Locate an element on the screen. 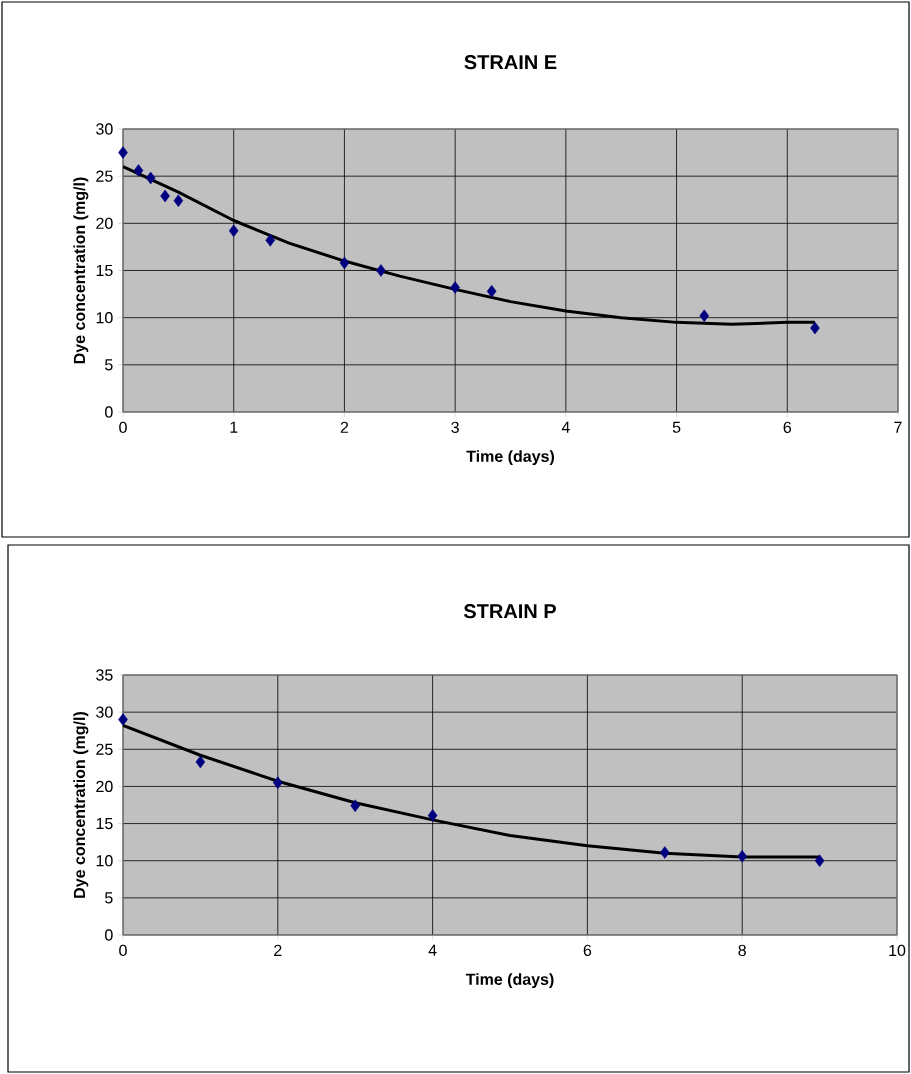 The image size is (911, 1074). x-tick-label: 10 is located at coordinates (897, 950).